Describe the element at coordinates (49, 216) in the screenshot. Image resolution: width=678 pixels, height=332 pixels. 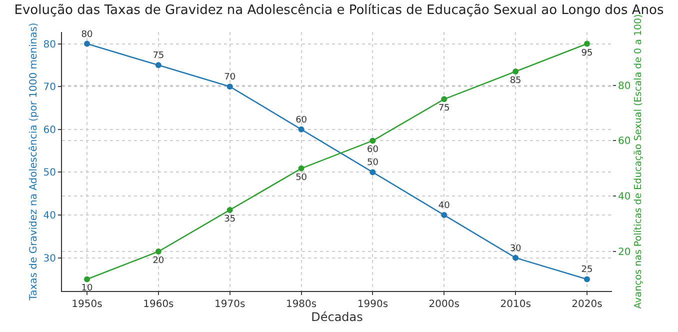
I see `y-tick-label: 40` at that location.